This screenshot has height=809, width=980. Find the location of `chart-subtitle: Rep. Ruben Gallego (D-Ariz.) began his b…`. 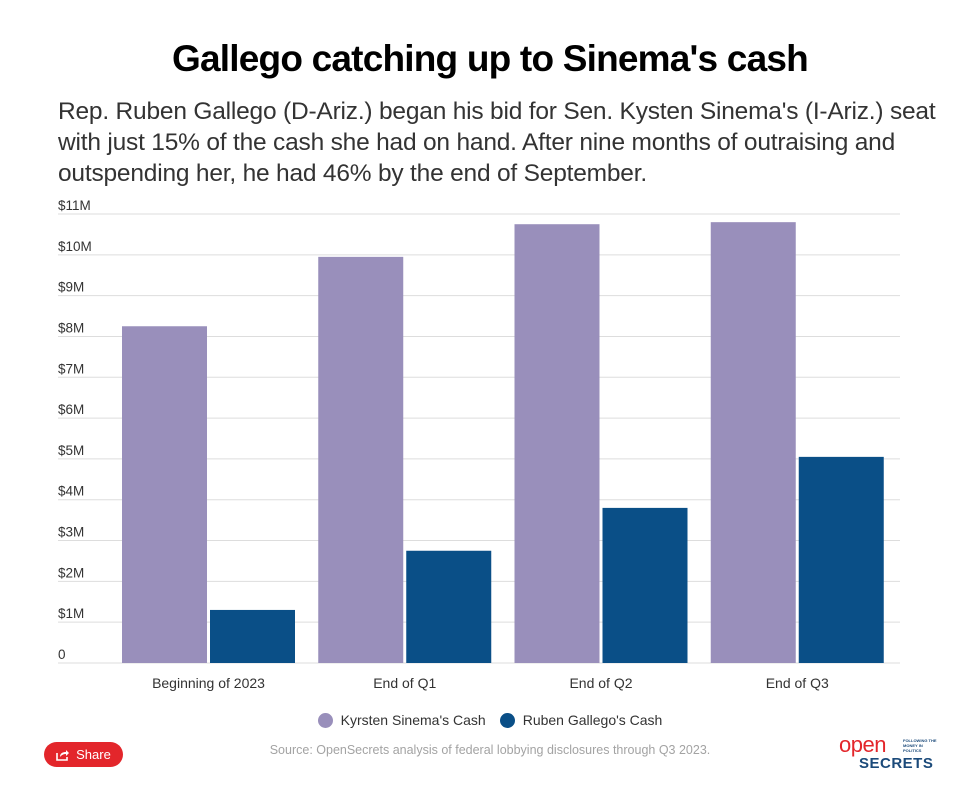

chart-subtitle: Rep. Ruben Gallego (D-Ariz.) began his b… is located at coordinates (497, 142).